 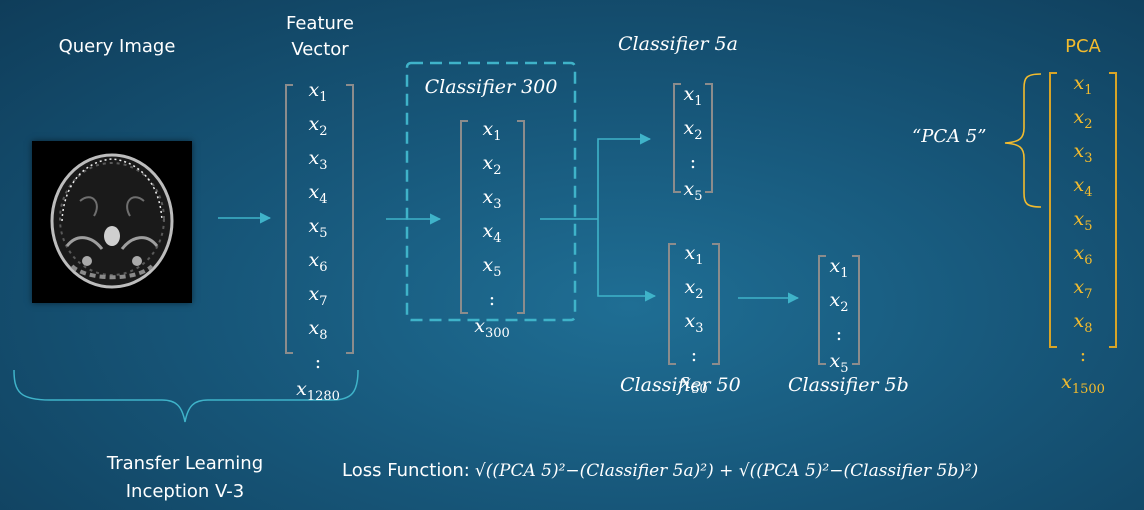 What do you see at coordinates (672, 304) in the screenshot?
I see `c50-left-bracket` at bounding box center [672, 304].